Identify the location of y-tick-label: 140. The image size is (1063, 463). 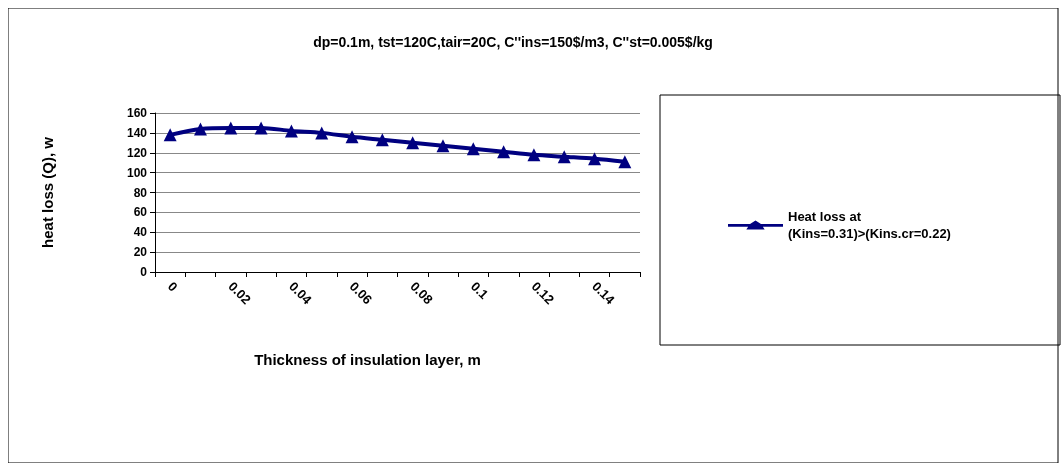
(137, 132).